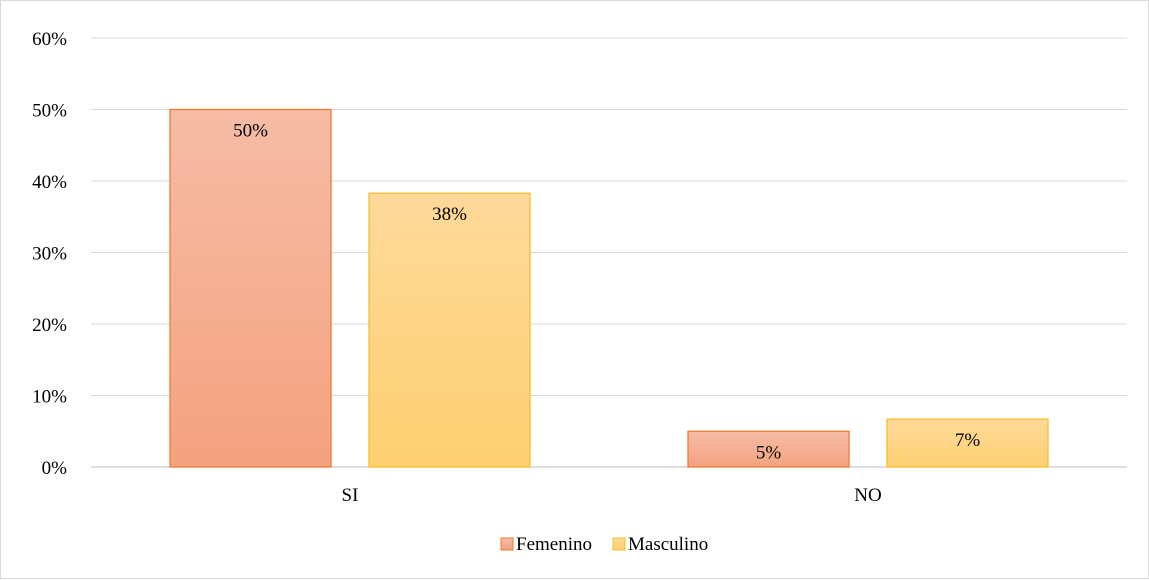  What do you see at coordinates (49, 111) in the screenshot?
I see `y-tick-label: 50%` at bounding box center [49, 111].